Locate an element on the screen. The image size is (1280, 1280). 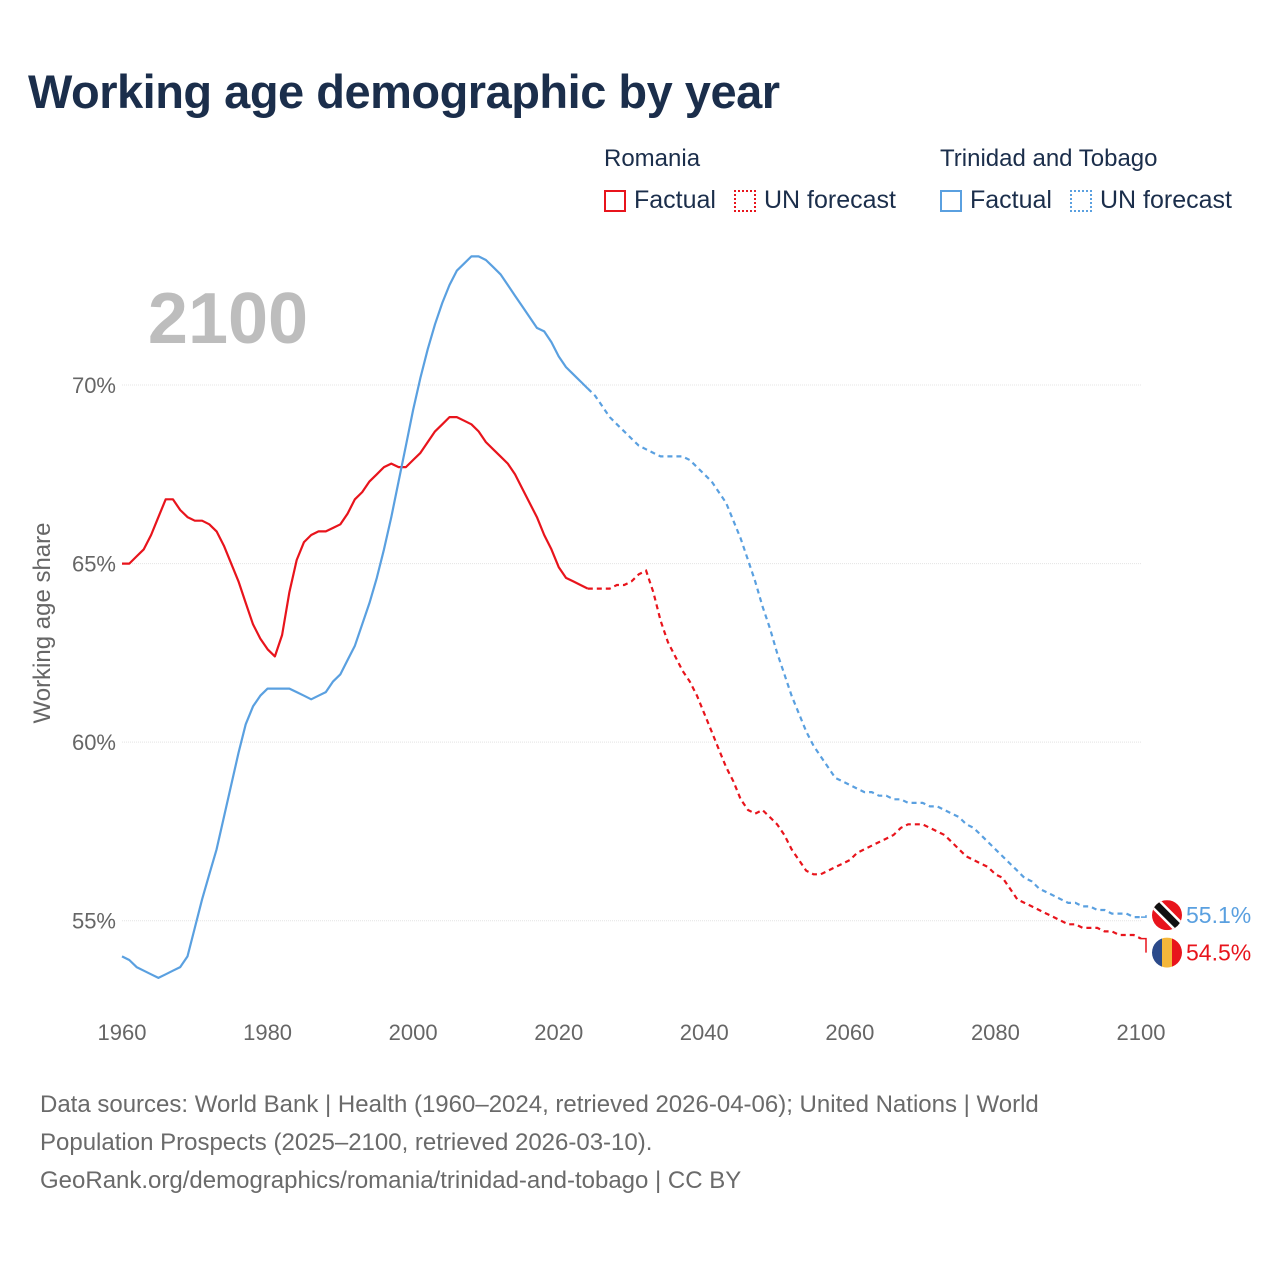
flag-band-red is located at coordinates (1177, 952).